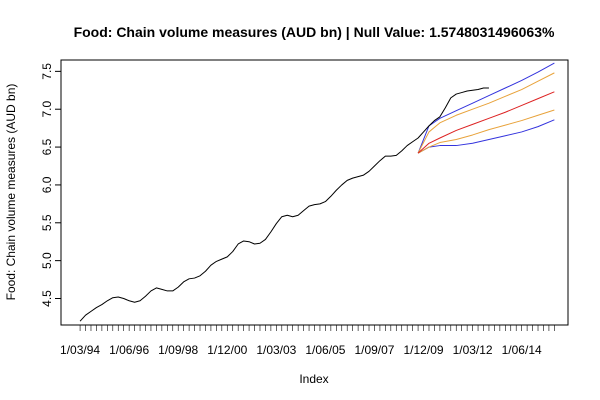 This screenshot has width=600, height=400. Describe the element at coordinates (11, 192) in the screenshot. I see `y-axis-label: Food: Chain volume measures (AUD bn)` at that location.